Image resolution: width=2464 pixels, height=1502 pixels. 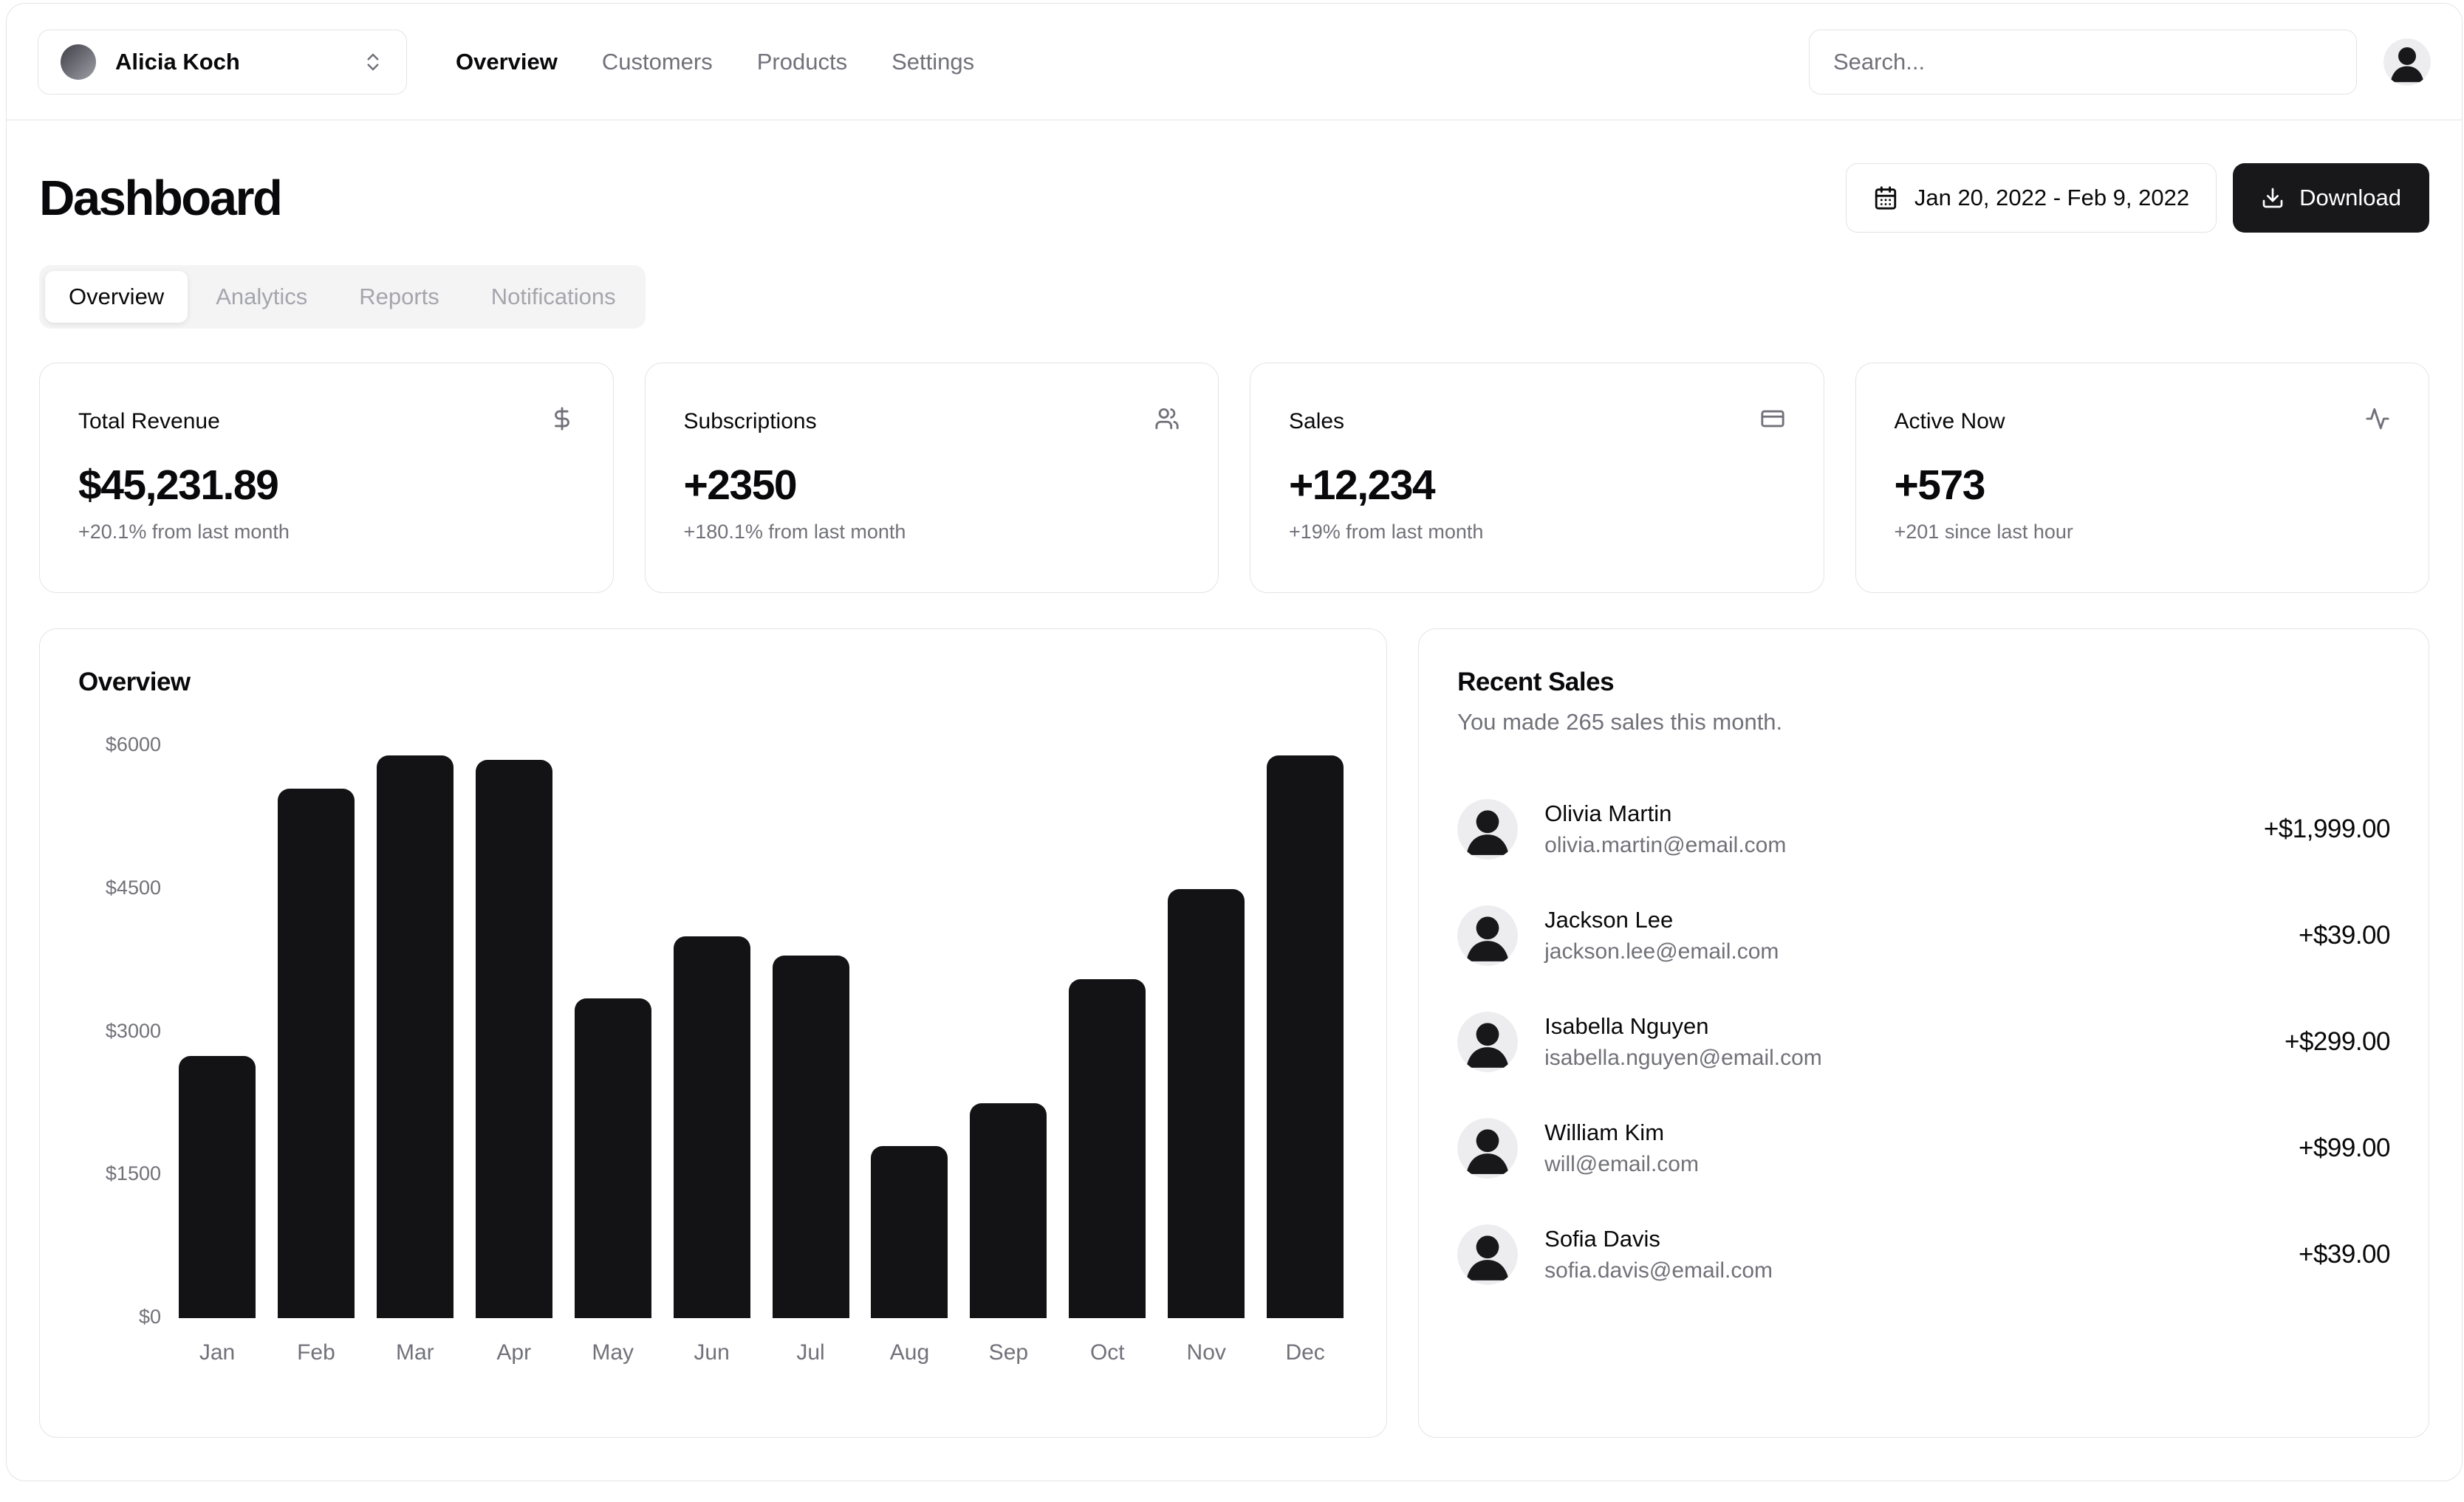 What do you see at coordinates (261, 297) in the screenshot?
I see `tab-analytics: Analytics` at bounding box center [261, 297].